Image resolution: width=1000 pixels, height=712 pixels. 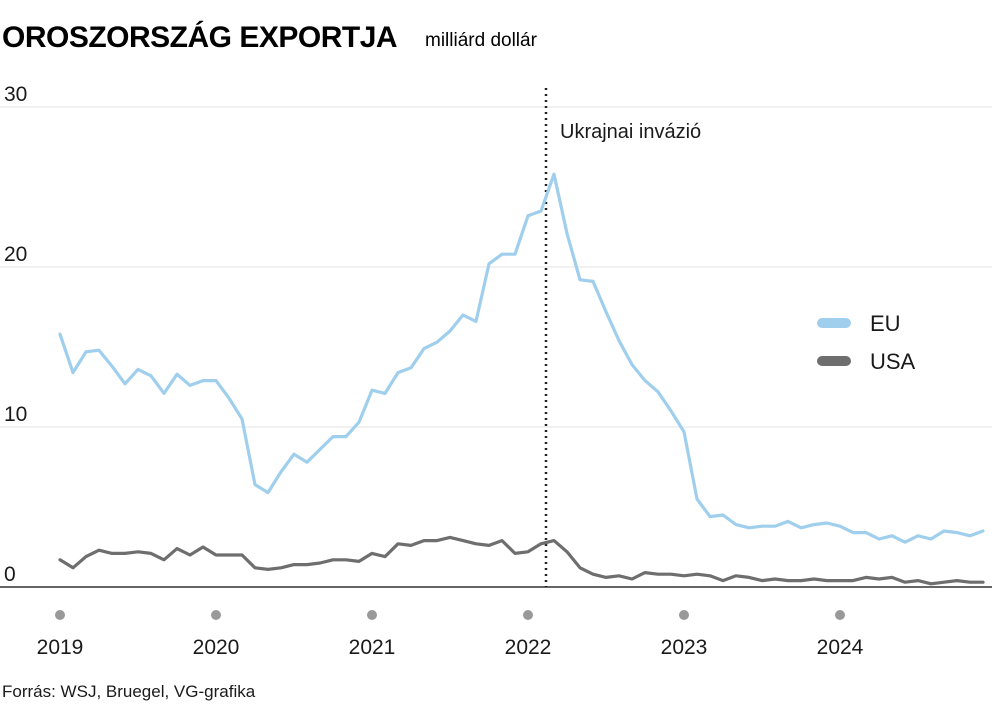 I want to click on legend-label-usa: USA, so click(x=893, y=361).